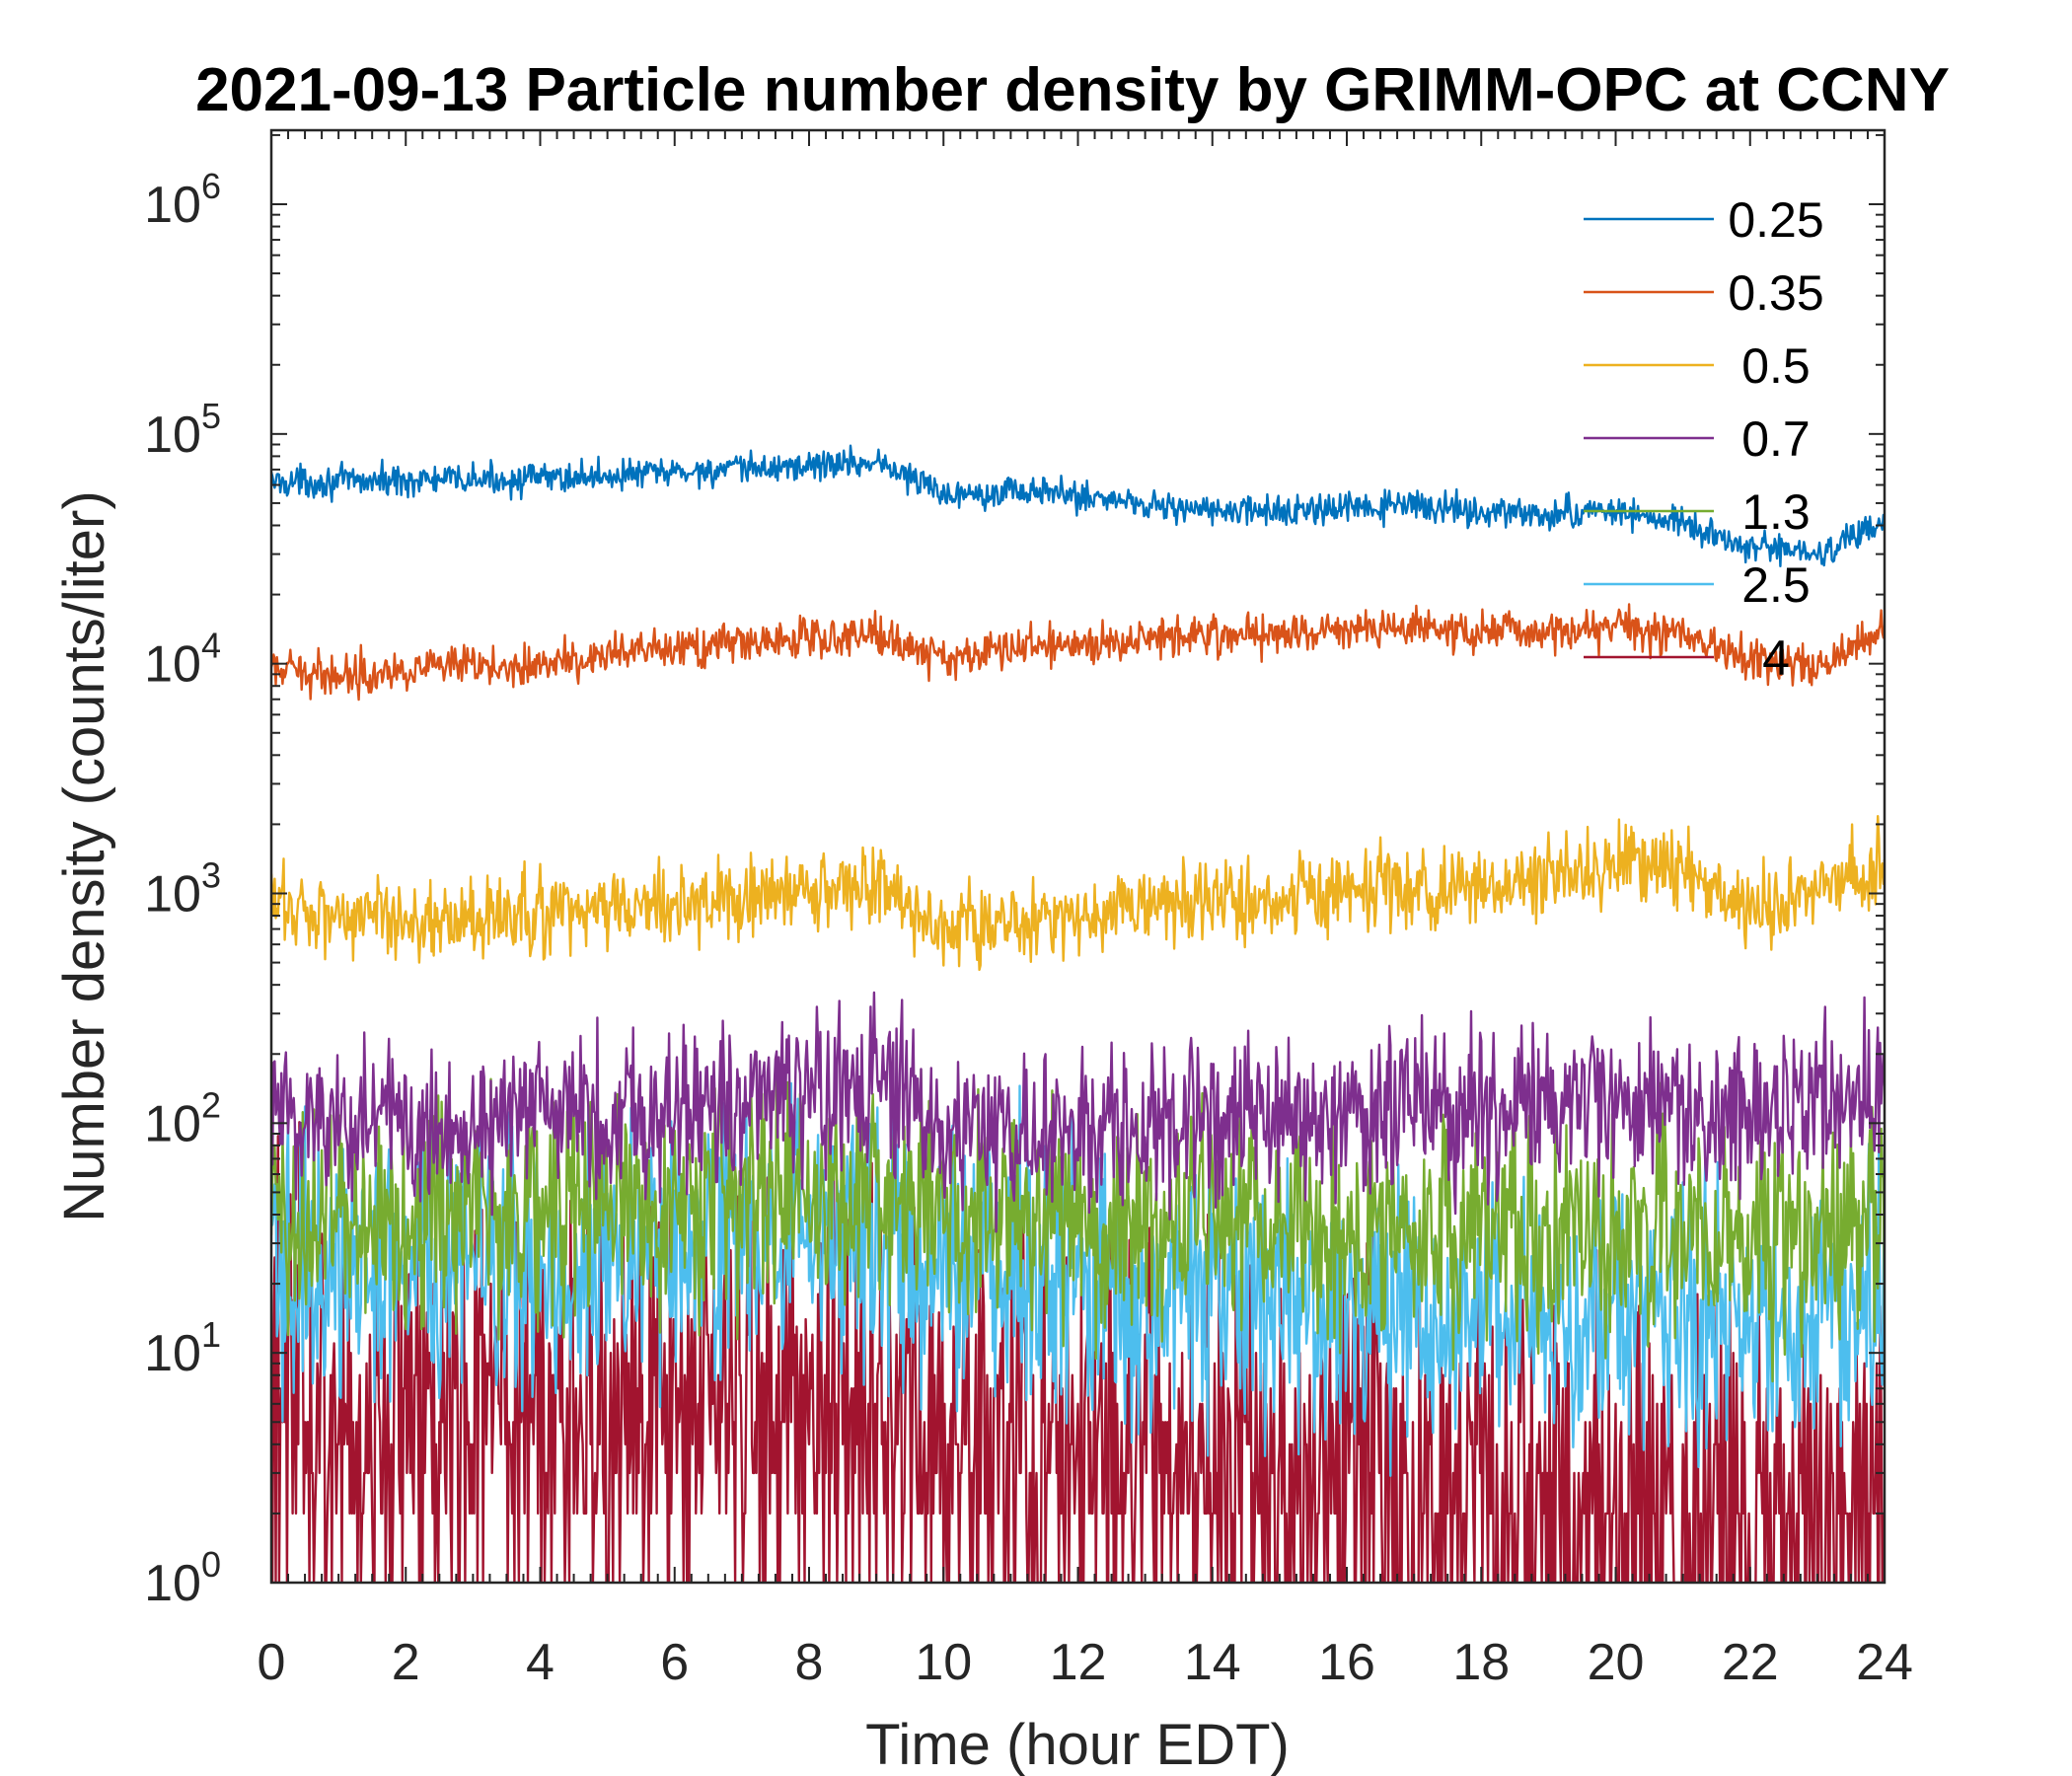 This screenshot has width=2072, height=1776. What do you see at coordinates (1776, 439) in the screenshot?
I see `legend-label: 0.7` at bounding box center [1776, 439].